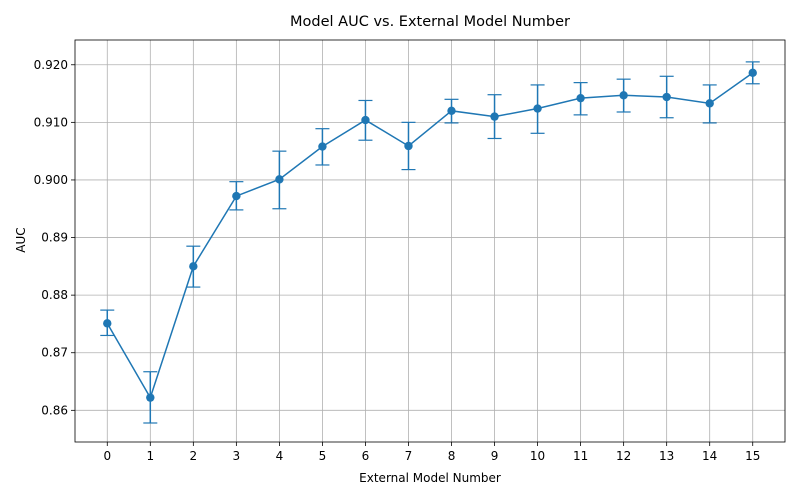  What do you see at coordinates (54, 410) in the screenshot?
I see `y-tick-label: 0.86` at bounding box center [54, 410].